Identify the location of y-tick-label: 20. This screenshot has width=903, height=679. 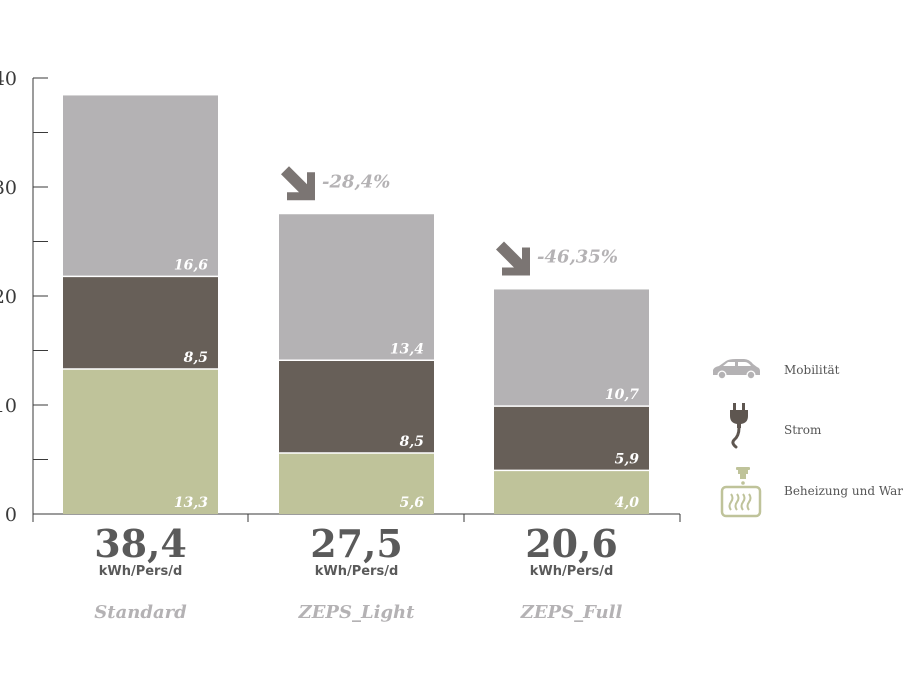
(8, 297).